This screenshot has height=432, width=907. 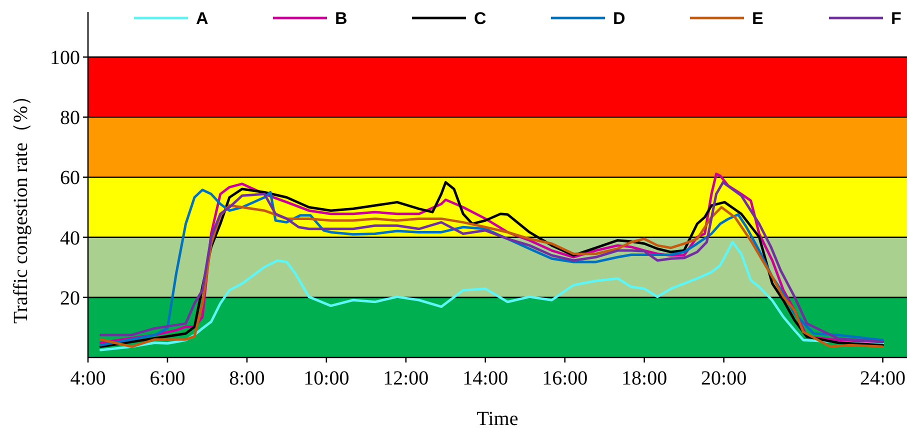 I want to click on x-tick-label: 16:00, so click(x=565, y=379).